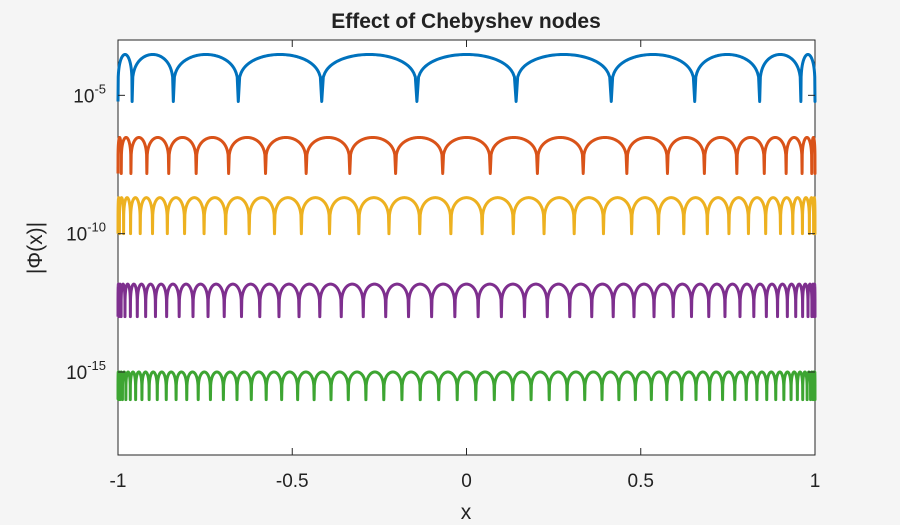 Image resolution: width=900 pixels, height=525 pixels. I want to click on chart-title: Effect of Chebyshev nodes, so click(466, 21).